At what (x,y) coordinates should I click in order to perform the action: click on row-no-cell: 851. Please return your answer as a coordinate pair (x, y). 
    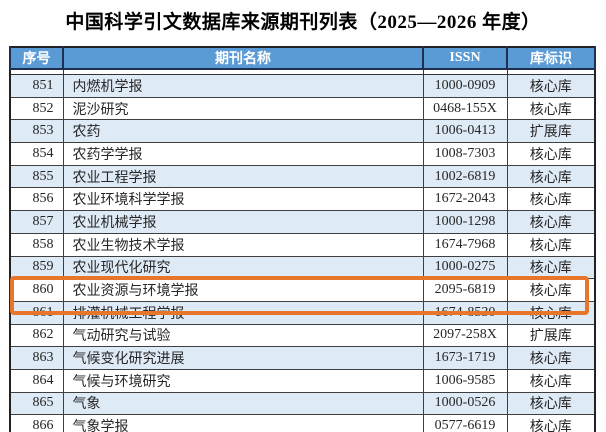
    Looking at the image, I should click on (36, 86).